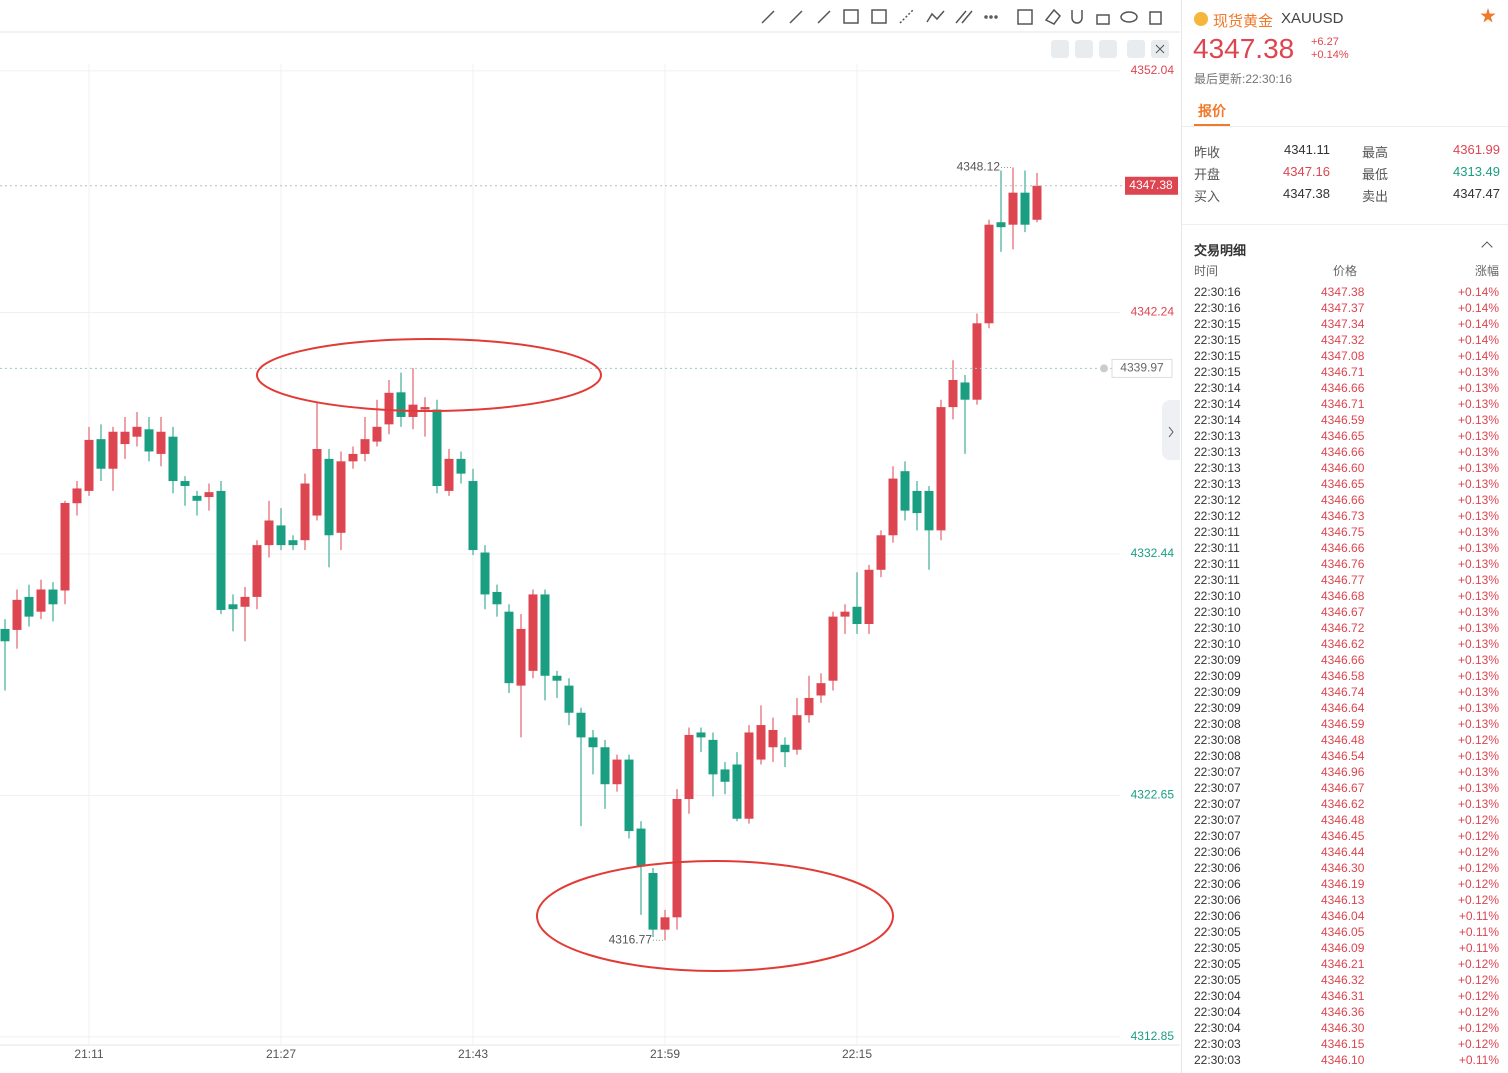 This screenshot has height=1073, width=1508. Describe the element at coordinates (879, 16) in the screenshot. I see `tool-rect` at that location.